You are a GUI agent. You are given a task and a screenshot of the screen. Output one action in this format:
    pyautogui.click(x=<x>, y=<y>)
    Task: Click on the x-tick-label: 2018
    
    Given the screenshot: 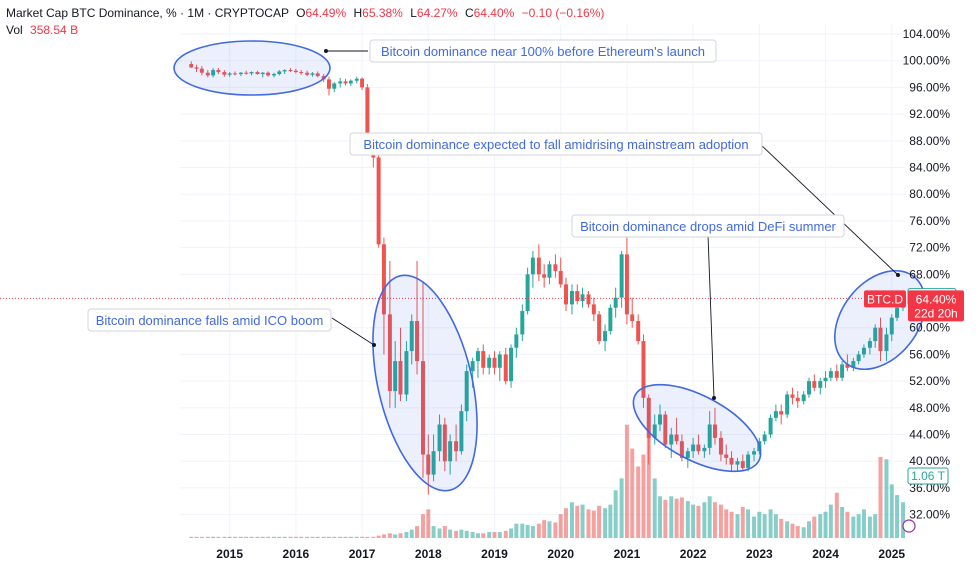 What is the action you would take?
    pyautogui.click(x=428, y=554)
    